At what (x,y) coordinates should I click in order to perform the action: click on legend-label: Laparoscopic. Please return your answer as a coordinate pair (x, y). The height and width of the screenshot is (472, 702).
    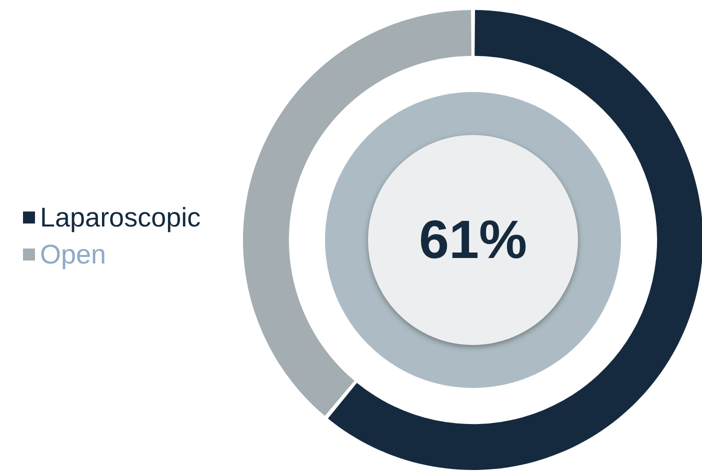
    Looking at the image, I should click on (120, 217).